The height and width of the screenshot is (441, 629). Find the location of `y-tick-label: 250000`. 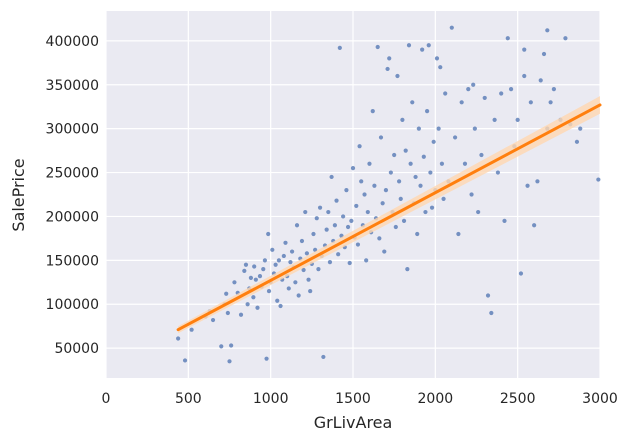

y-tick-label: 250000 is located at coordinates (72, 174).